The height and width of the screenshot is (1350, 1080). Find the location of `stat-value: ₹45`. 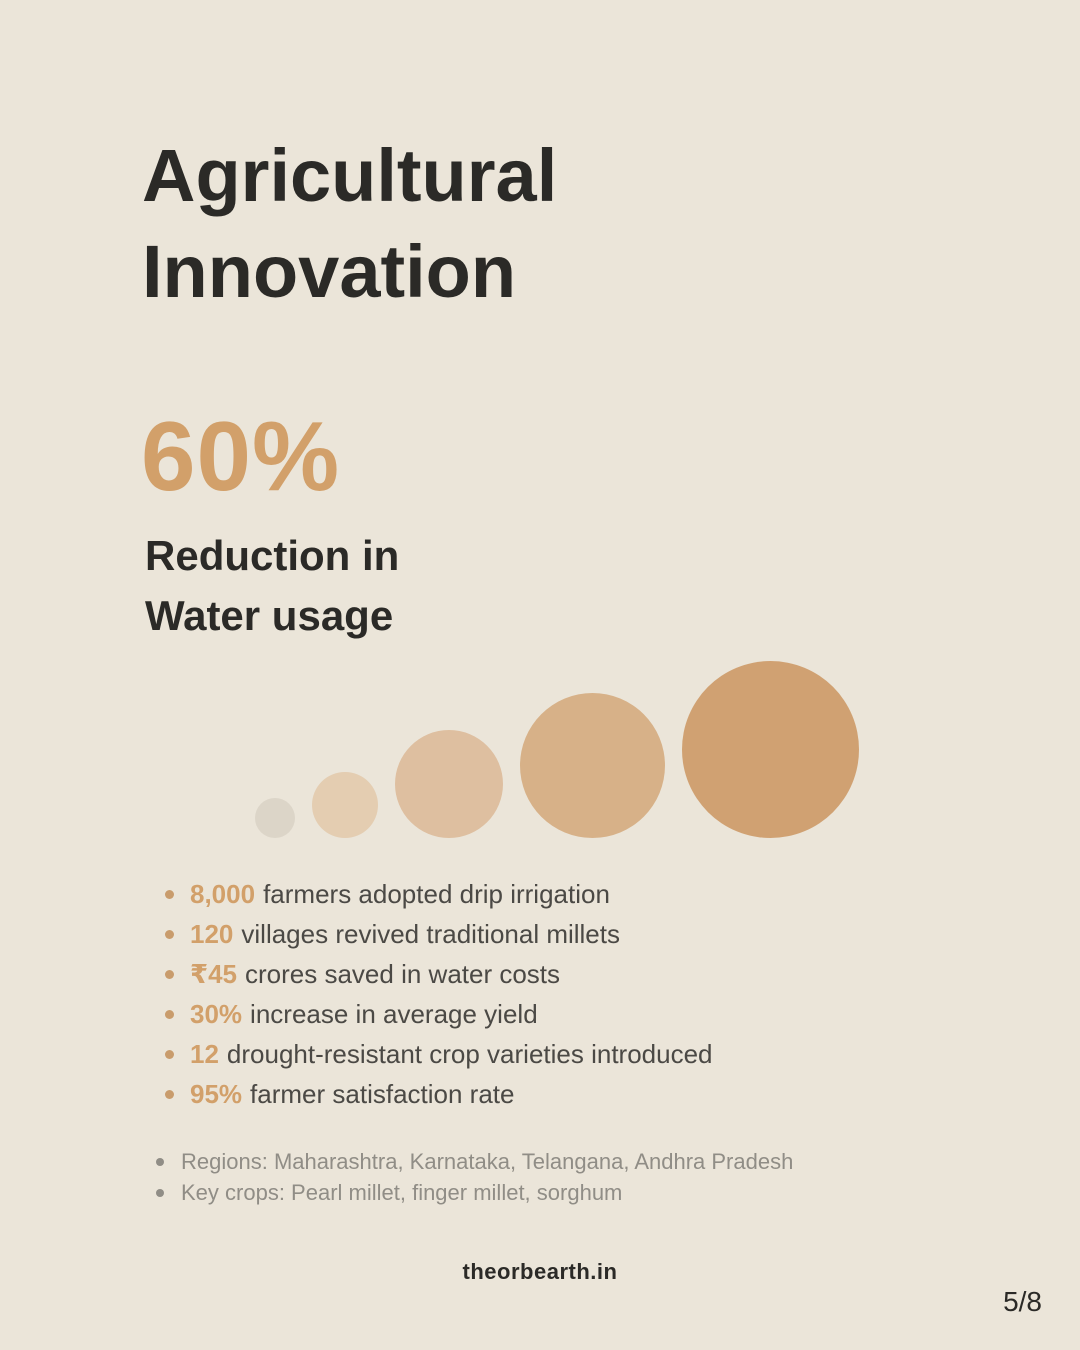

stat-value: ₹45 is located at coordinates (214, 973).